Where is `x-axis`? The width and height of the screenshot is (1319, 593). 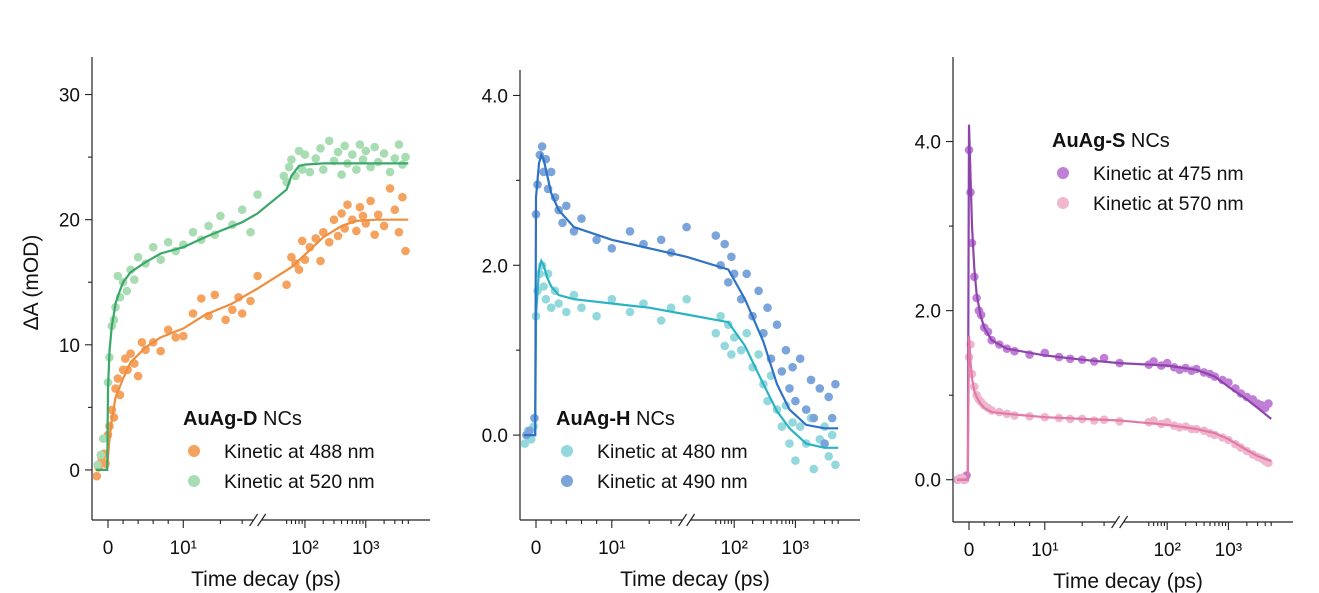 x-axis is located at coordinates (690, 520).